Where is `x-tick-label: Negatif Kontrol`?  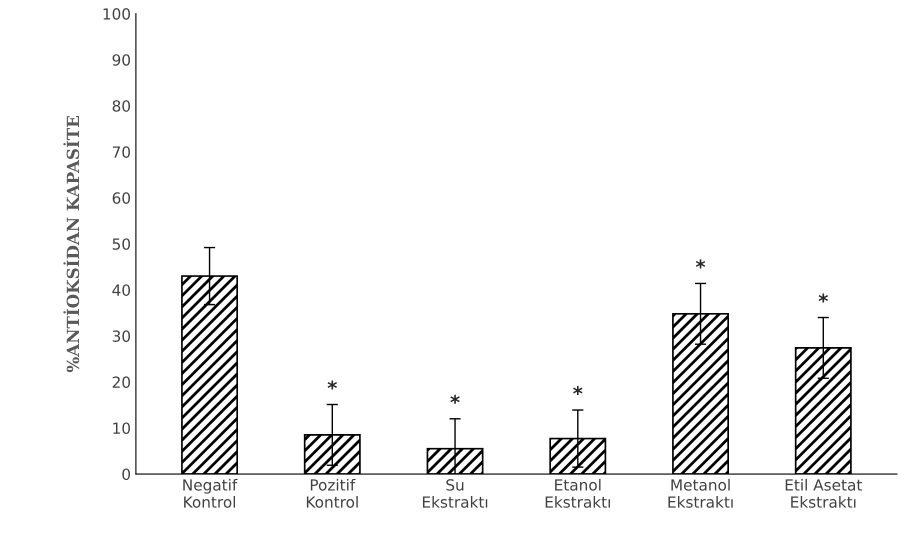
x-tick-label: Negatif Kontrol is located at coordinates (210, 493).